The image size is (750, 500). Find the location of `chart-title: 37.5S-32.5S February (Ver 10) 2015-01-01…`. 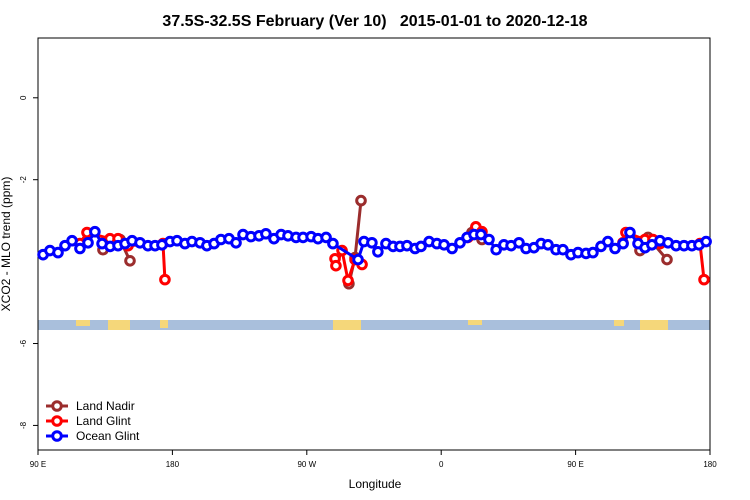

chart-title: 37.5S-32.5S February (Ver 10) 2015-01-01… is located at coordinates (374, 21).